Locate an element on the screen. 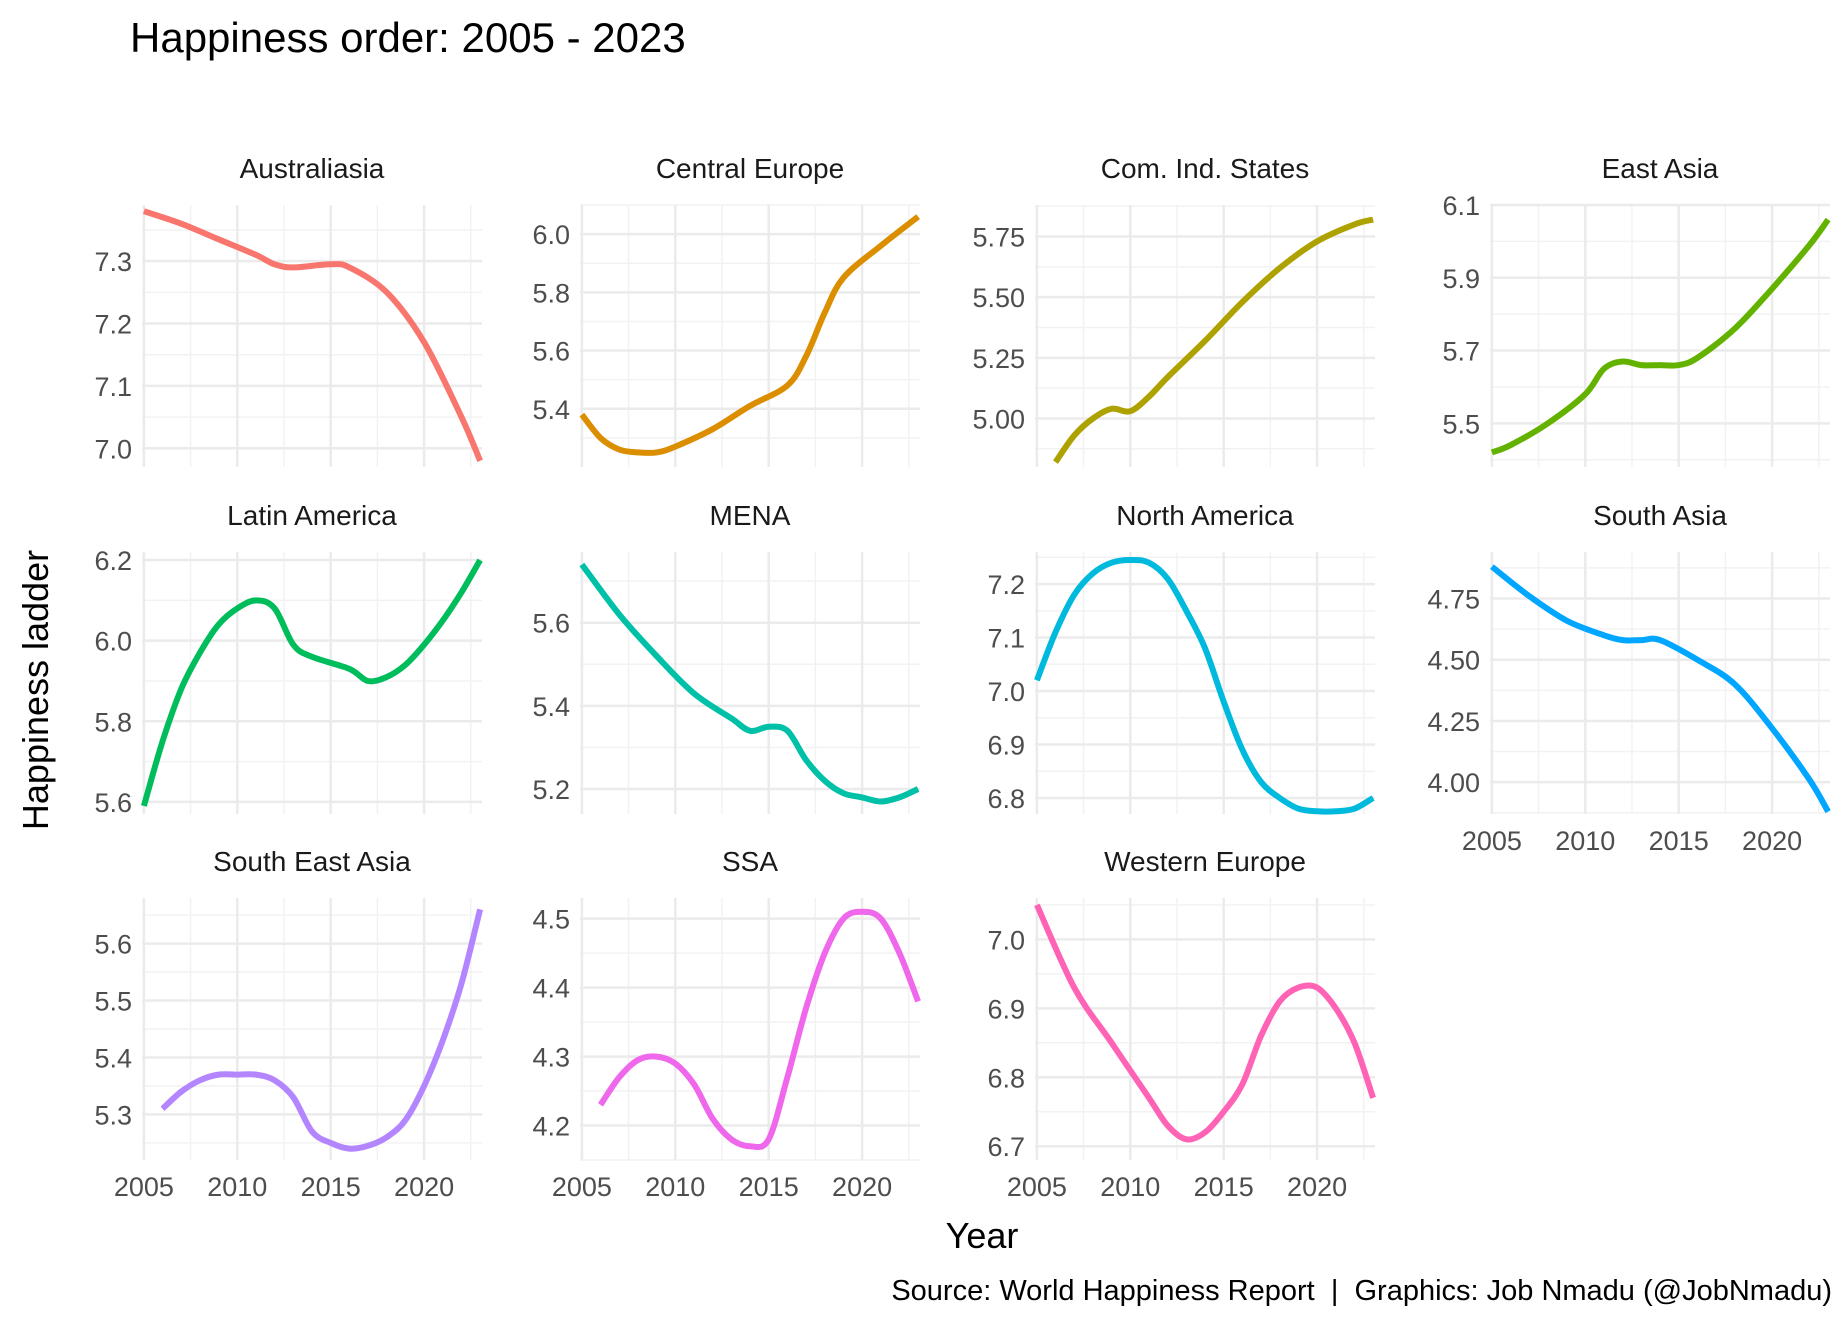 The height and width of the screenshot is (1320, 1848). series-line-east-asia is located at coordinates (1660, 336).